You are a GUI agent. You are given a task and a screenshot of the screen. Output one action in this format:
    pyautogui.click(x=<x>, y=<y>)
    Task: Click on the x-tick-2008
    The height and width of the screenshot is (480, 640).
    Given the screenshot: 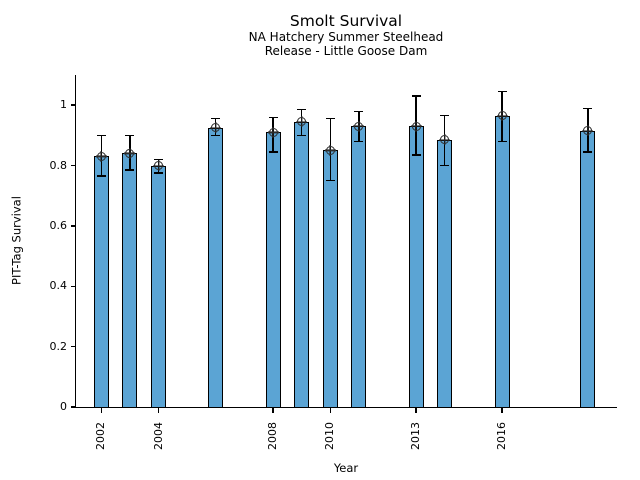 What is the action you would take?
    pyautogui.click(x=273, y=410)
    